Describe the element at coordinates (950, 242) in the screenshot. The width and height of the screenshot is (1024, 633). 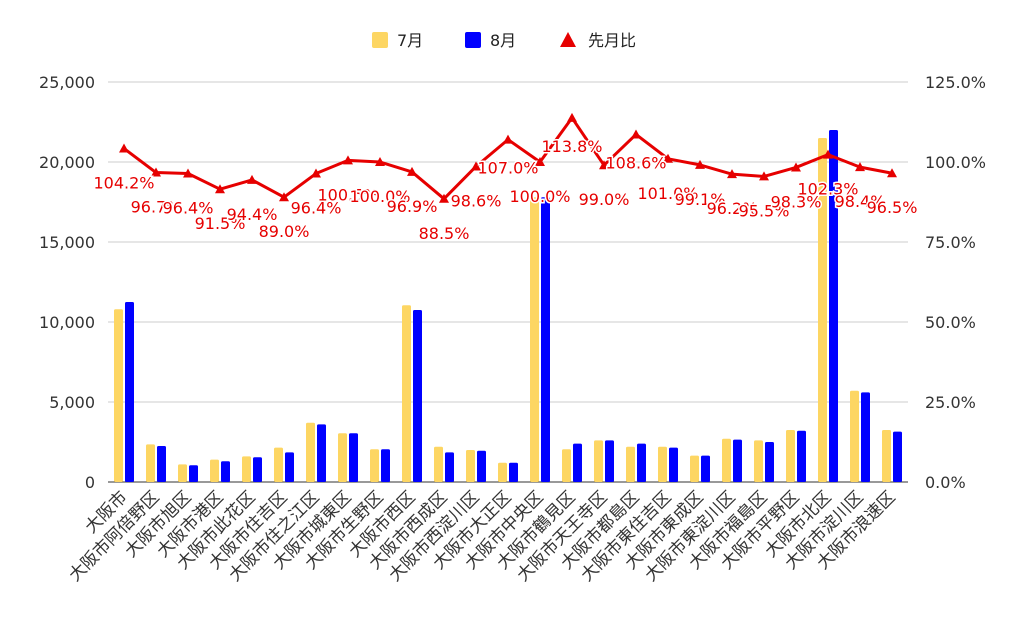
I see `y2-axis-tick-label: 75.0%` at that location.